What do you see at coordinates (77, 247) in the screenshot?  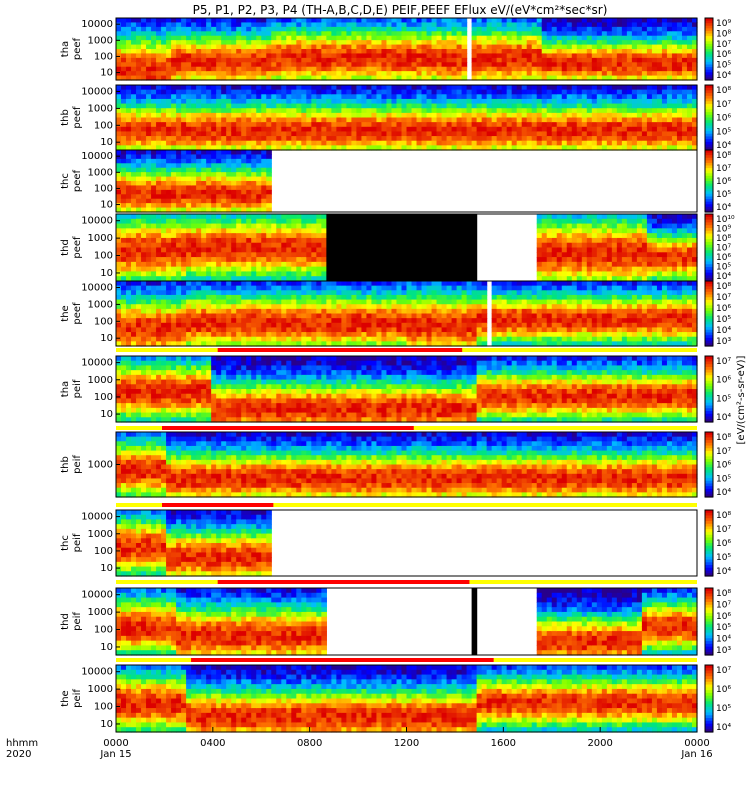 I see `panel-ylabel: peef` at bounding box center [77, 247].